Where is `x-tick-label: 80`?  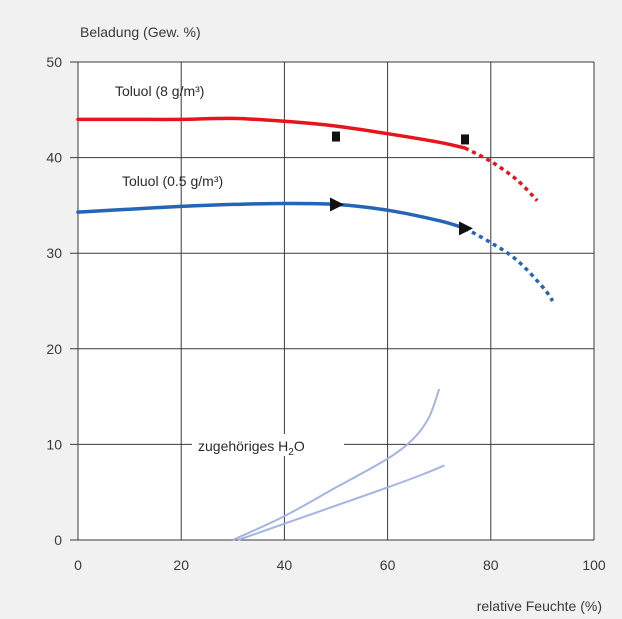
x-tick-label: 80 is located at coordinates (491, 565).